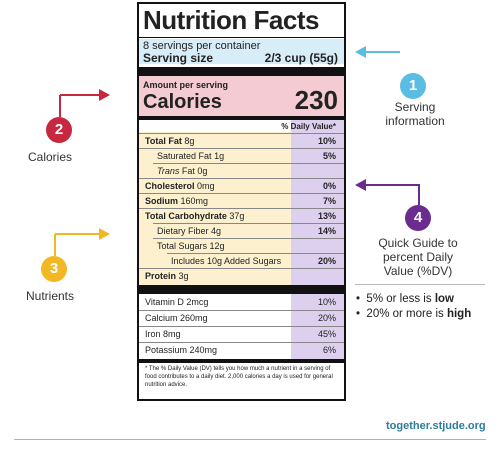 This screenshot has height=462, width=500. I want to click on annotation-4-text: Quick Guide to percent Daily Value (%DV), so click(418, 257).